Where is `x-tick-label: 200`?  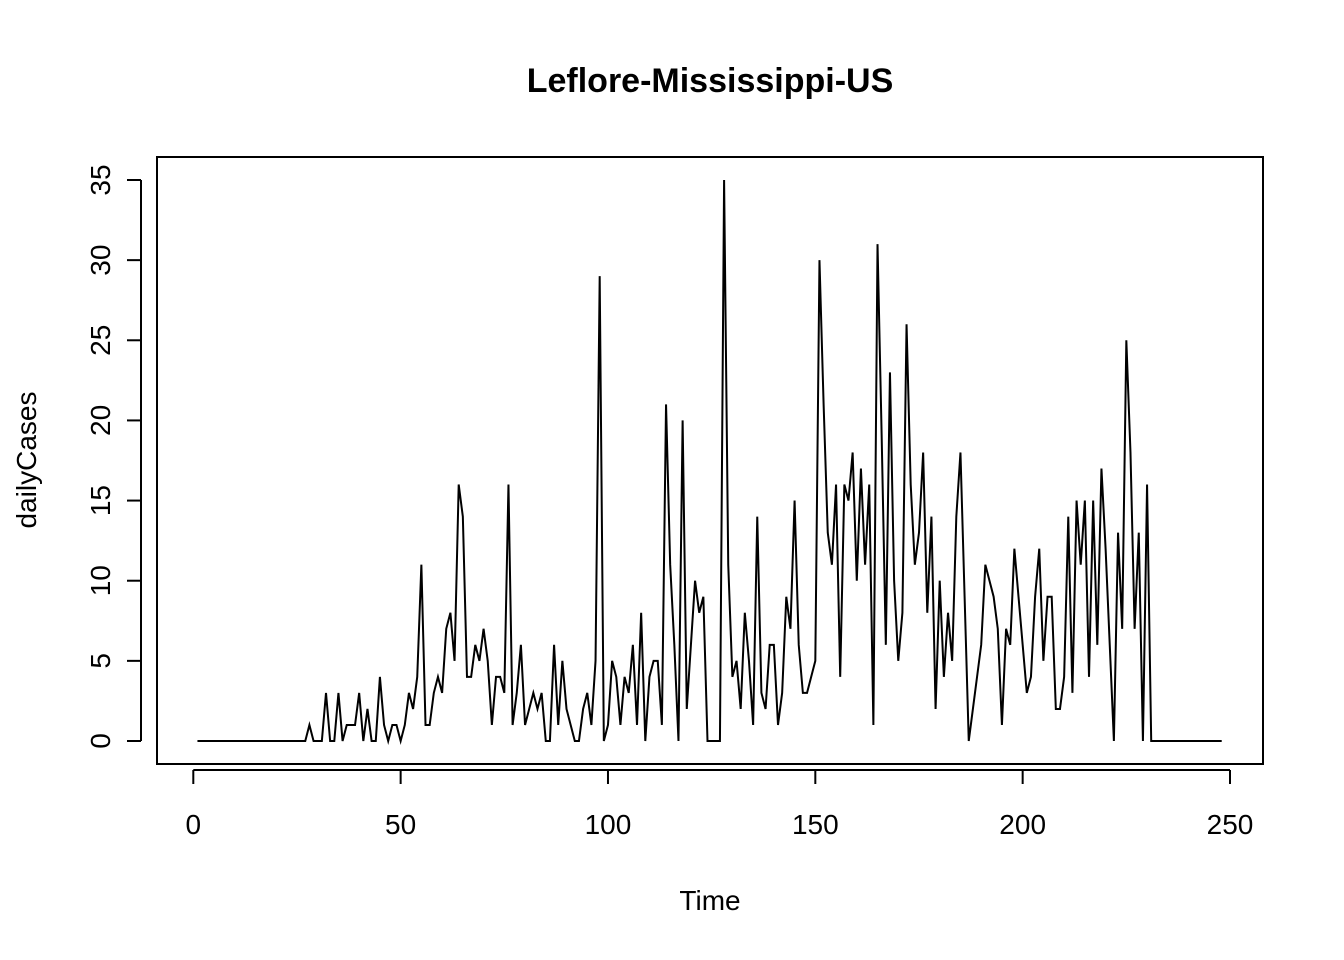 x-tick-label: 200 is located at coordinates (1022, 824).